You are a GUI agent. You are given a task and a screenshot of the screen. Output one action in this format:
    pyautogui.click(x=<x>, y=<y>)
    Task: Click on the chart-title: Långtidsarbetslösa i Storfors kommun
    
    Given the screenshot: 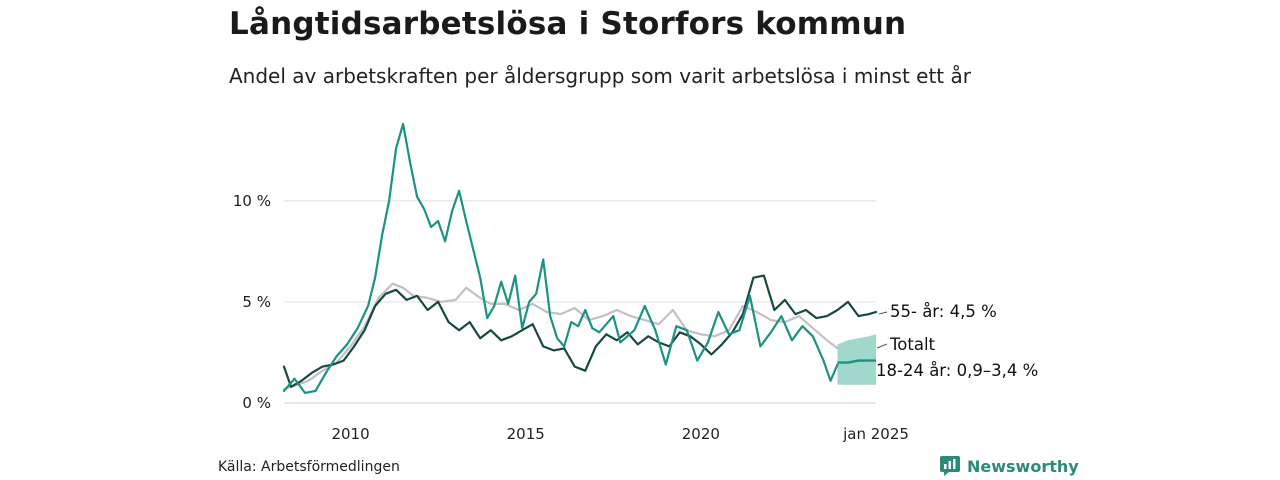 What is the action you would take?
    pyautogui.click(x=568, y=24)
    